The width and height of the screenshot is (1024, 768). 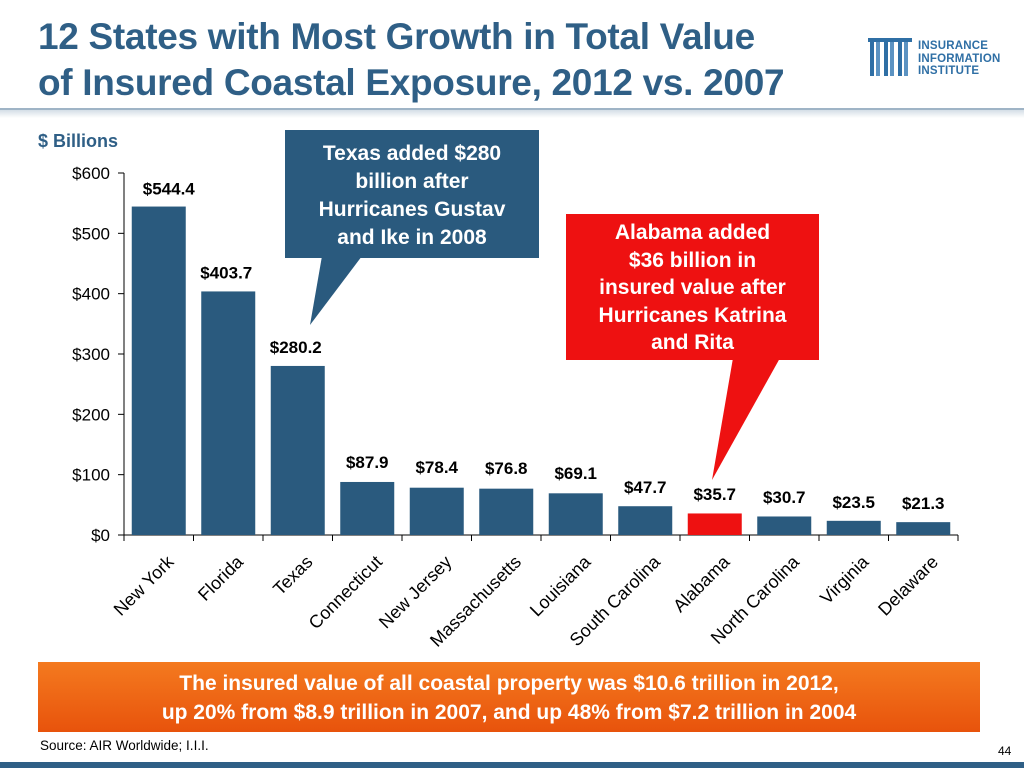 I want to click on bar-new-jersey, so click(x=436, y=511).